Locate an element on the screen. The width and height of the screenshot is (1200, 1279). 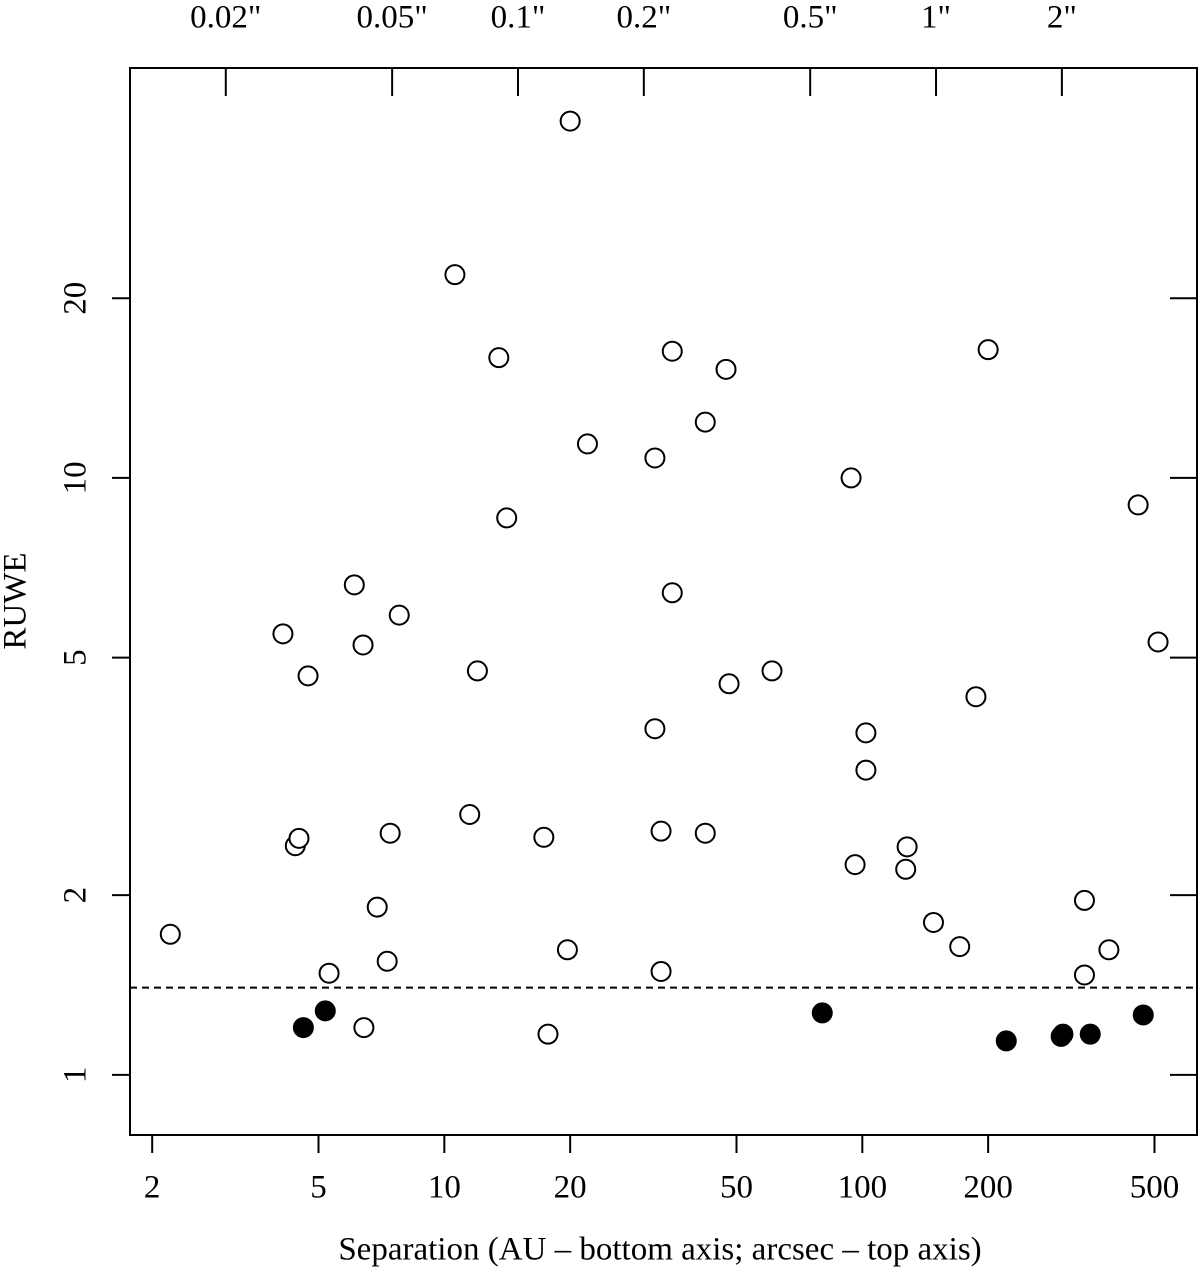
y-tick-label: 1 is located at coordinates (76, 1075).